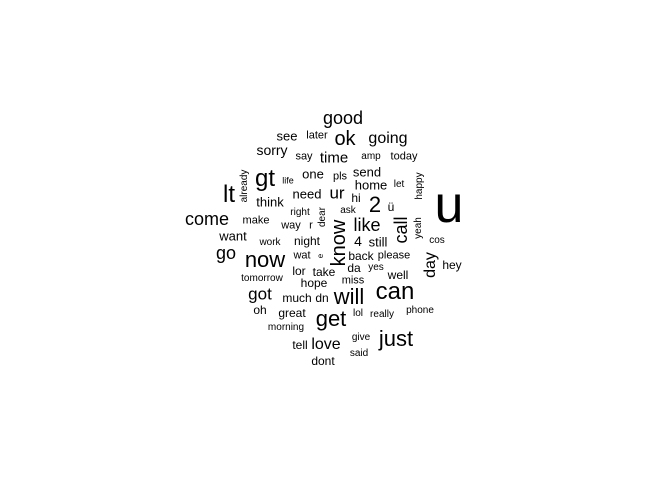 This screenshot has height=480, width=672. Describe the element at coordinates (339, 243) in the screenshot. I see `word-know-8: know` at that location.